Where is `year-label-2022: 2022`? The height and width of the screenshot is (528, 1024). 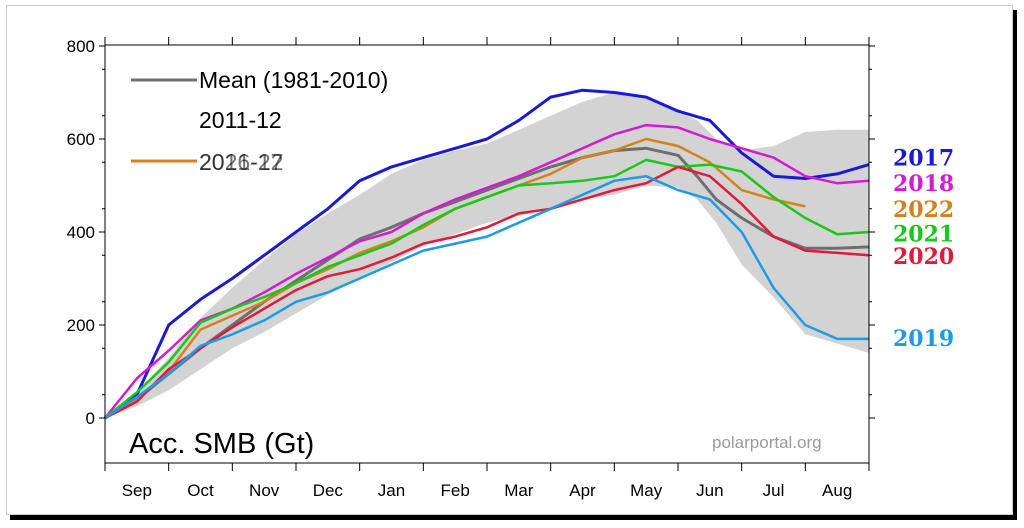
year-label-2022: 2022 is located at coordinates (923, 210).